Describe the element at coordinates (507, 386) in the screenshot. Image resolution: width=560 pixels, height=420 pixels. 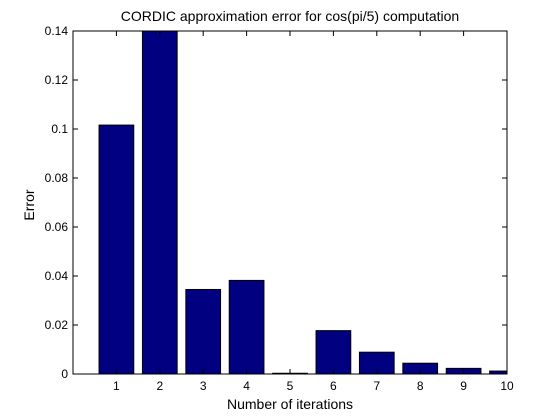
I see `x-tick-label: 10` at that location.